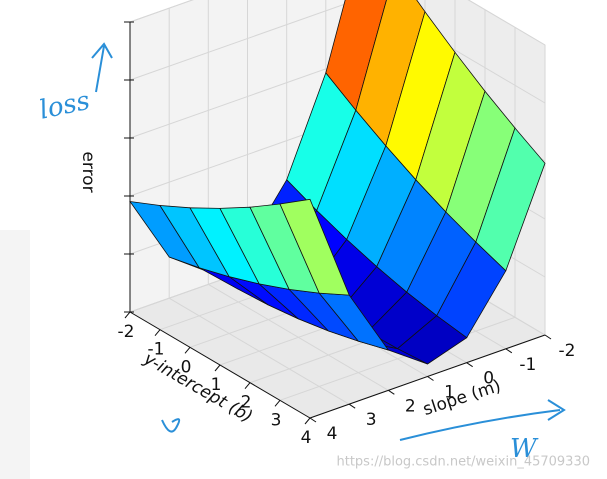  Describe the element at coordinates (246, 403) in the screenshot. I see `y-tick-label: 2` at that location.